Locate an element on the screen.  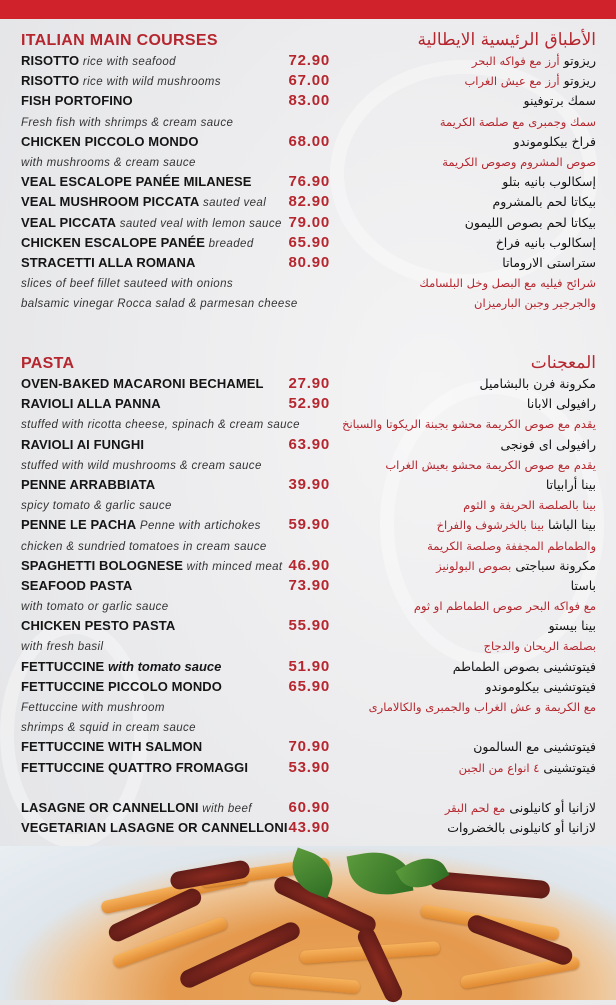
item-english: STRACETTI ALLA ROMANA is located at coordinates (108, 263).